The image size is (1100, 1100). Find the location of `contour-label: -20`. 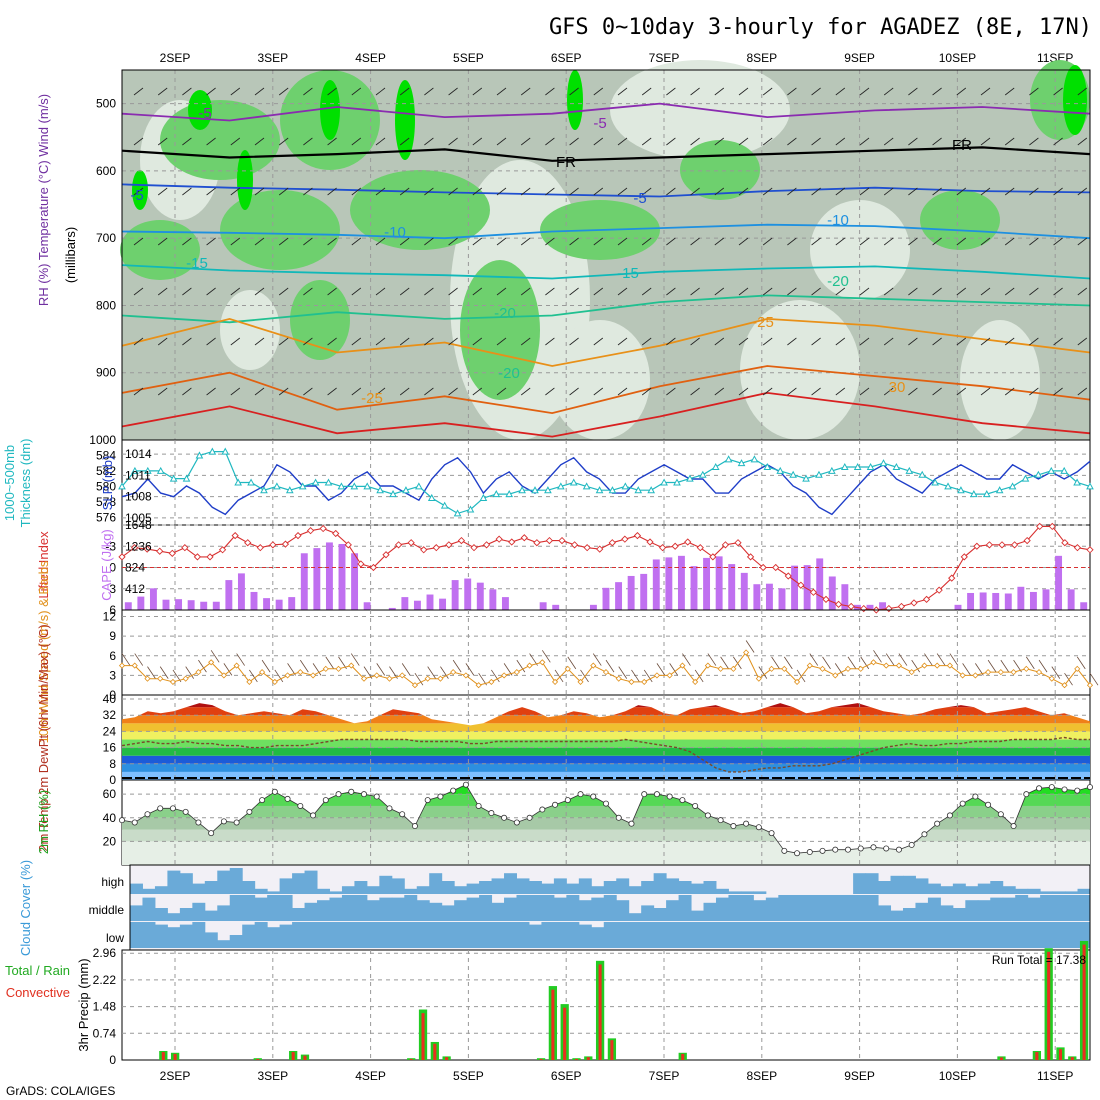

contour-label: -20 is located at coordinates (838, 281).